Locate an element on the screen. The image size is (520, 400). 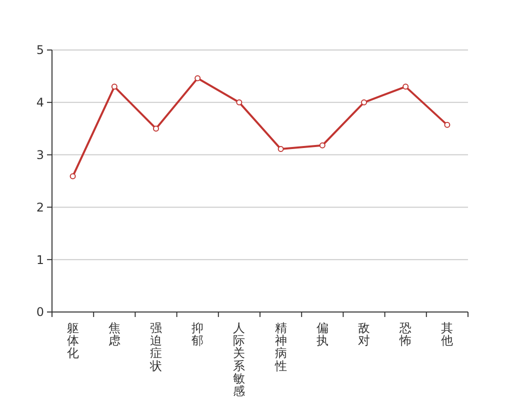
x-tick-label: 焦虑 is located at coordinates (114, 334).